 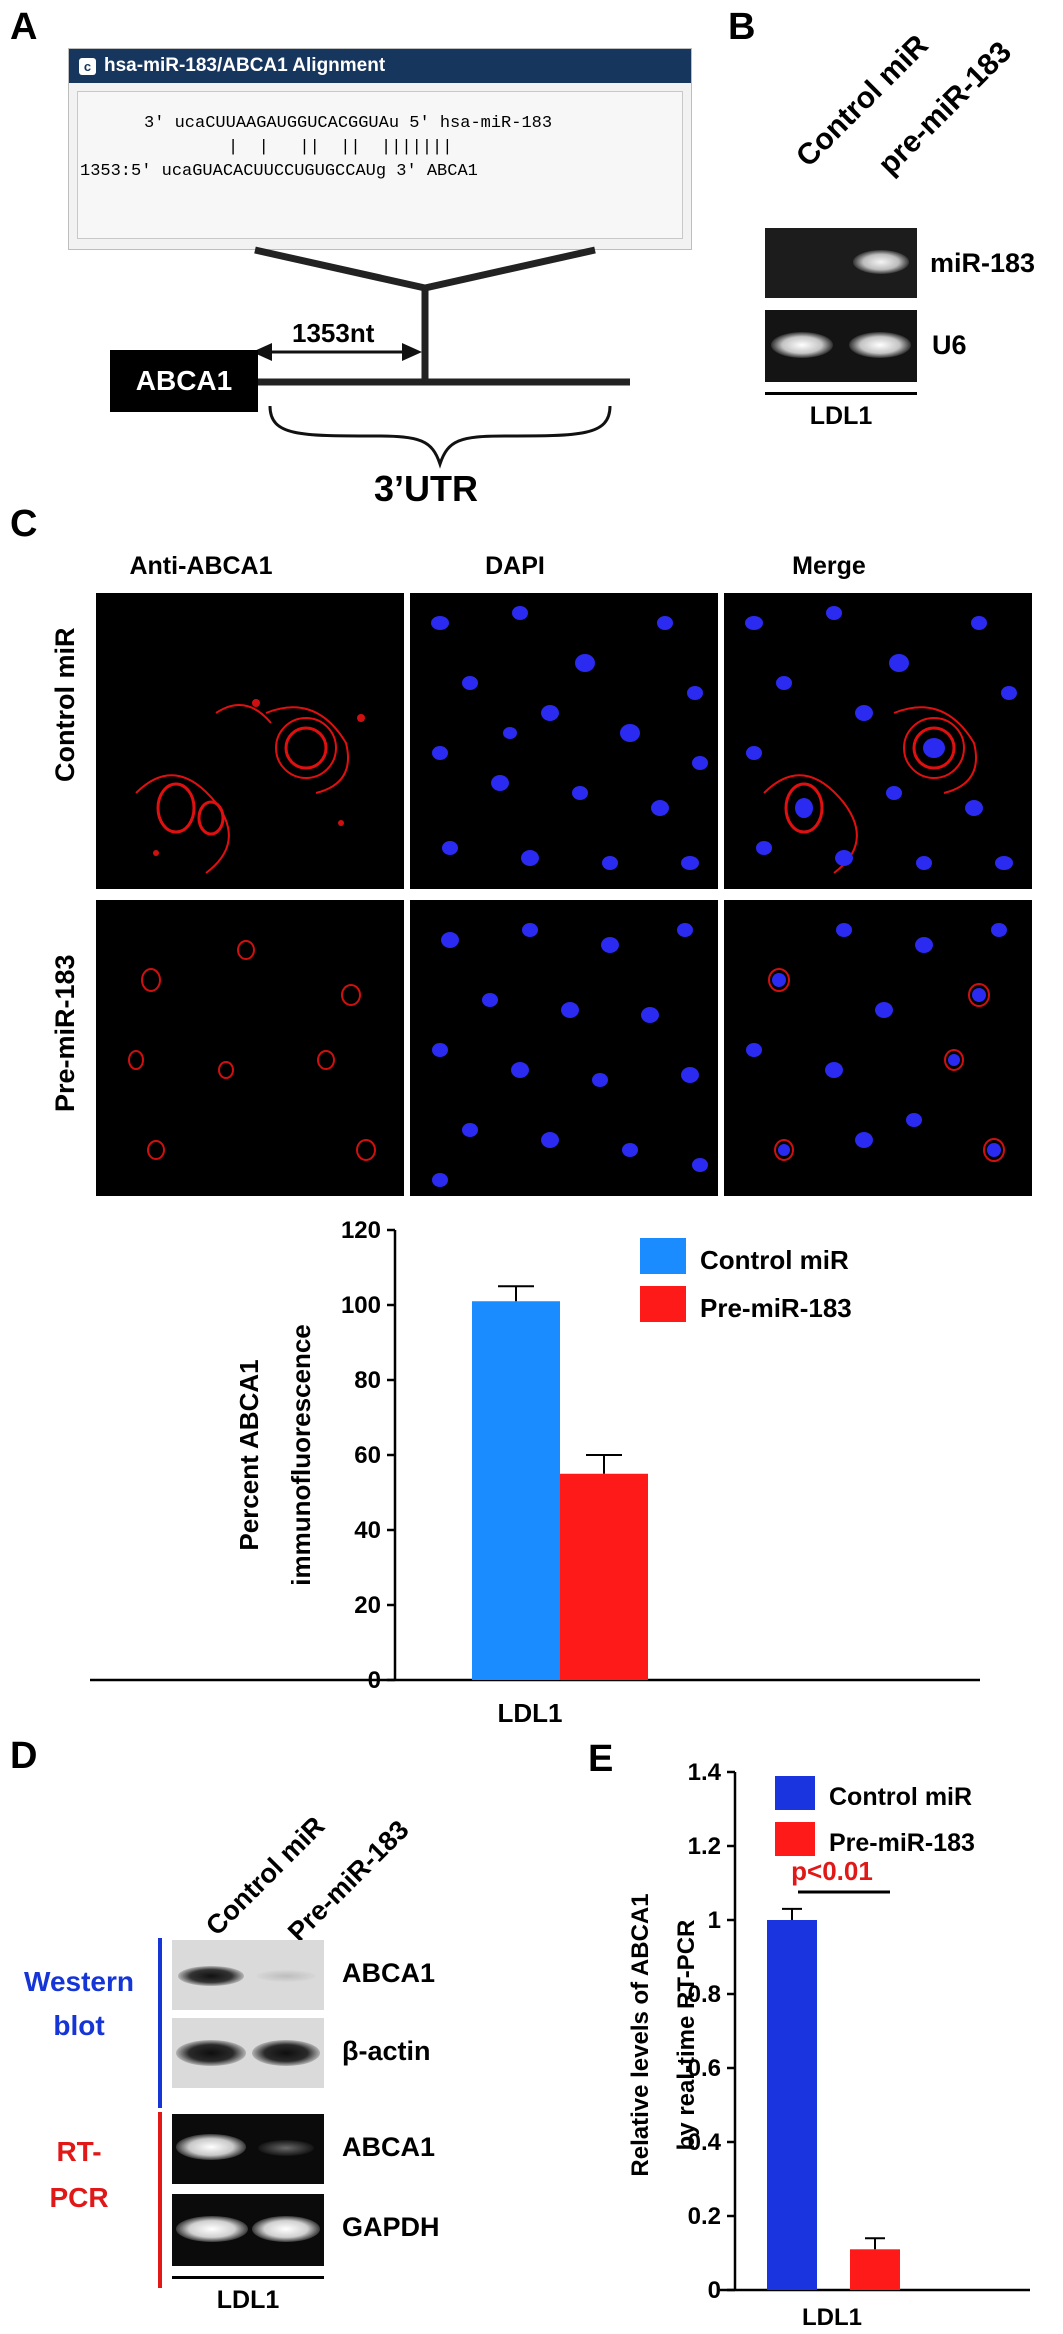 I want to click on western-blot-bracket, so click(x=160, y=2023).